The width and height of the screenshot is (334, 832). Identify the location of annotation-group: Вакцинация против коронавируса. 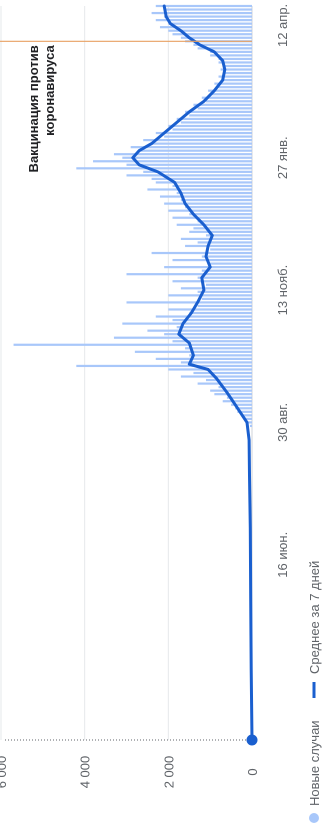
(126, 106).